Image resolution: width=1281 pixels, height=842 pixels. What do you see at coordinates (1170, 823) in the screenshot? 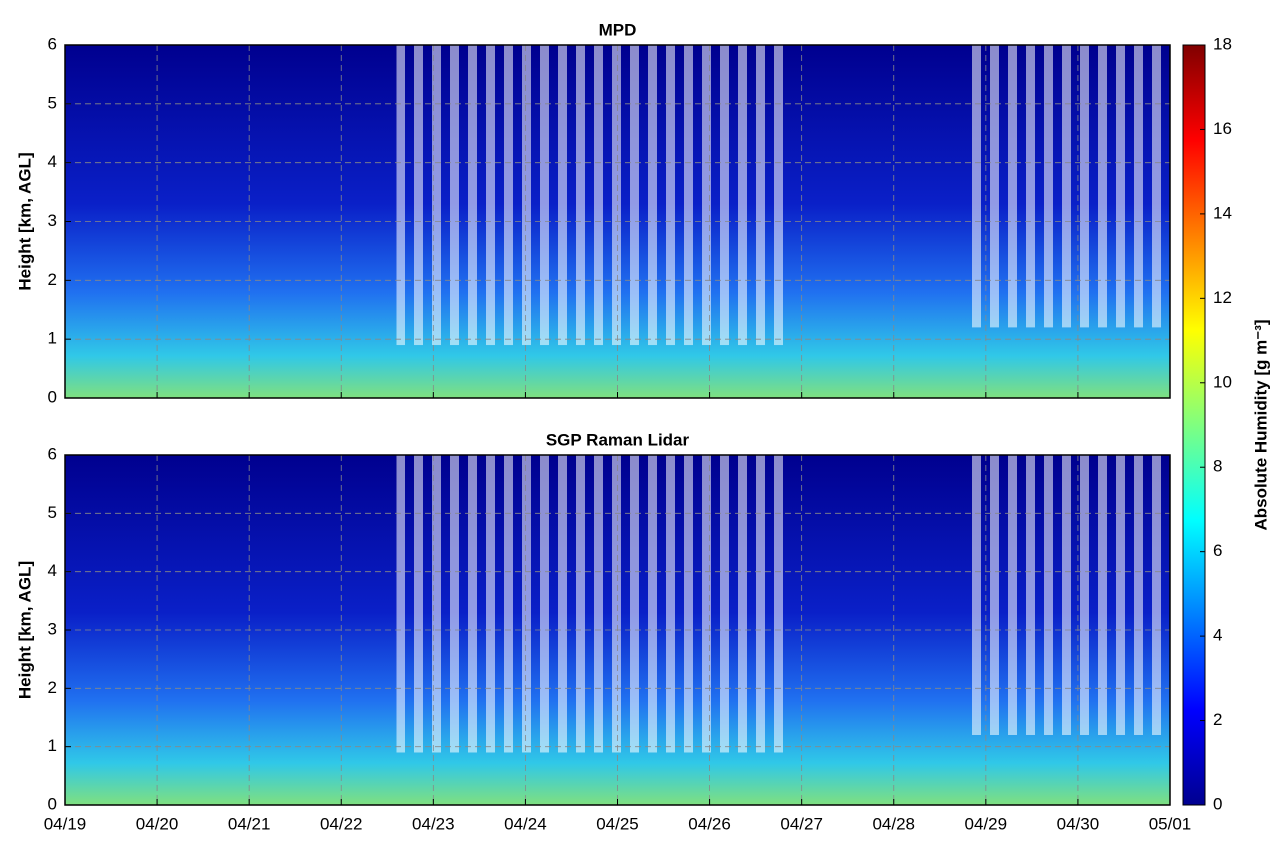
I see `x-tick-label: 05/01` at bounding box center [1170, 823].